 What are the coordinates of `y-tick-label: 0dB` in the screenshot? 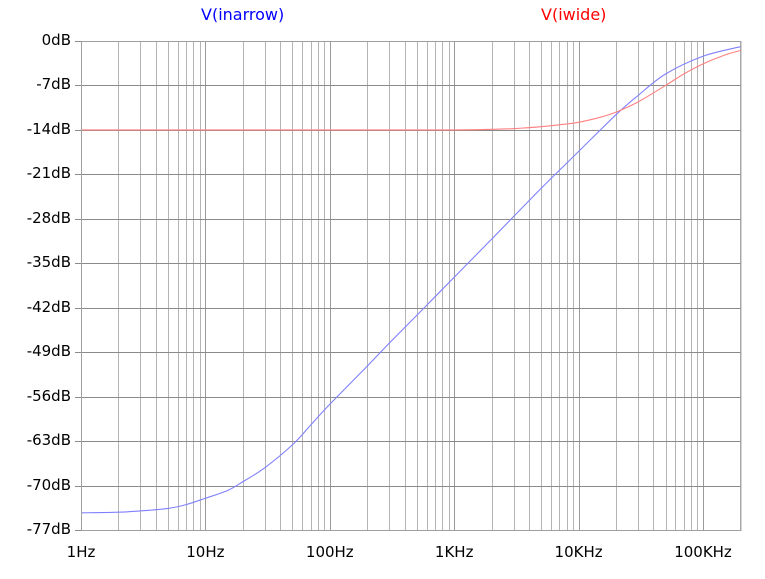 It's located at (56, 40).